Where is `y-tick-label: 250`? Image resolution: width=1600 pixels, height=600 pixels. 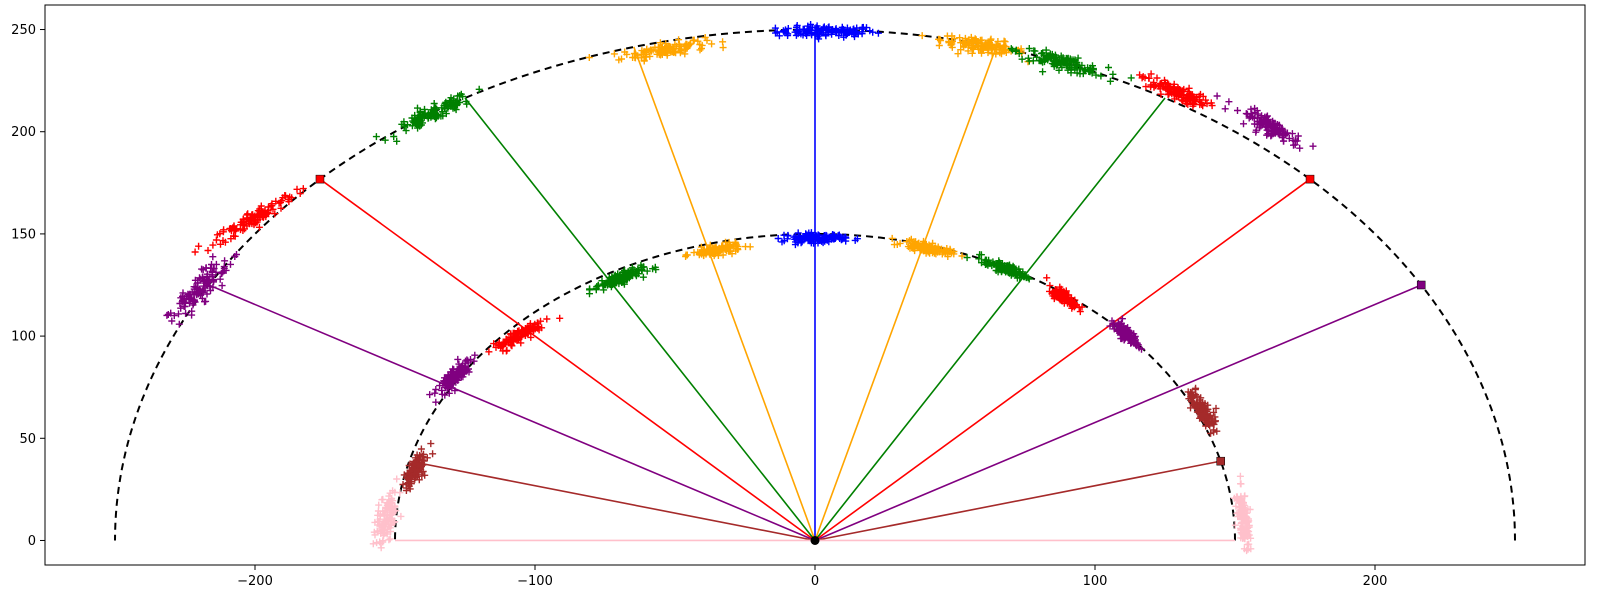 y-tick-label: 250 is located at coordinates (23, 30).